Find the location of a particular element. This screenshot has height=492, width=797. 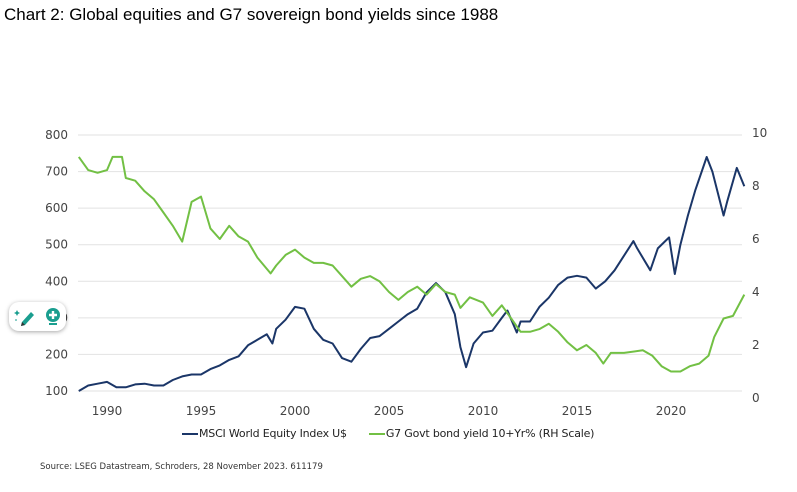

x-tick-label: 2010 is located at coordinates (483, 411).